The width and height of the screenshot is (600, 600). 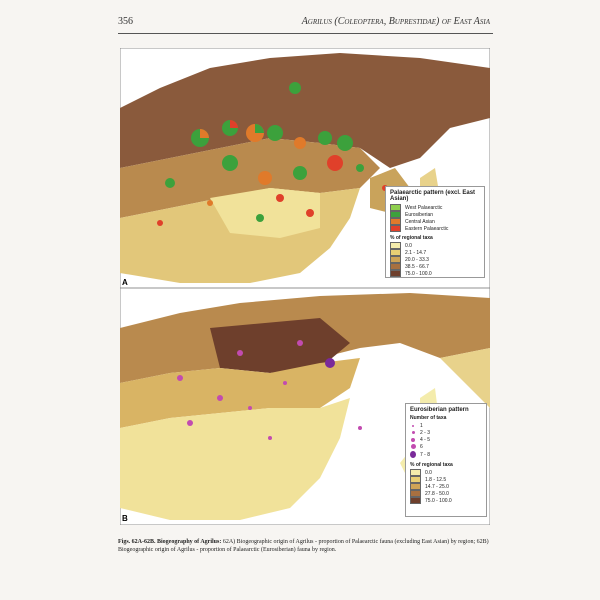 I want to click on legend-title: Eurosiberian pattern, so click(x=439, y=410).